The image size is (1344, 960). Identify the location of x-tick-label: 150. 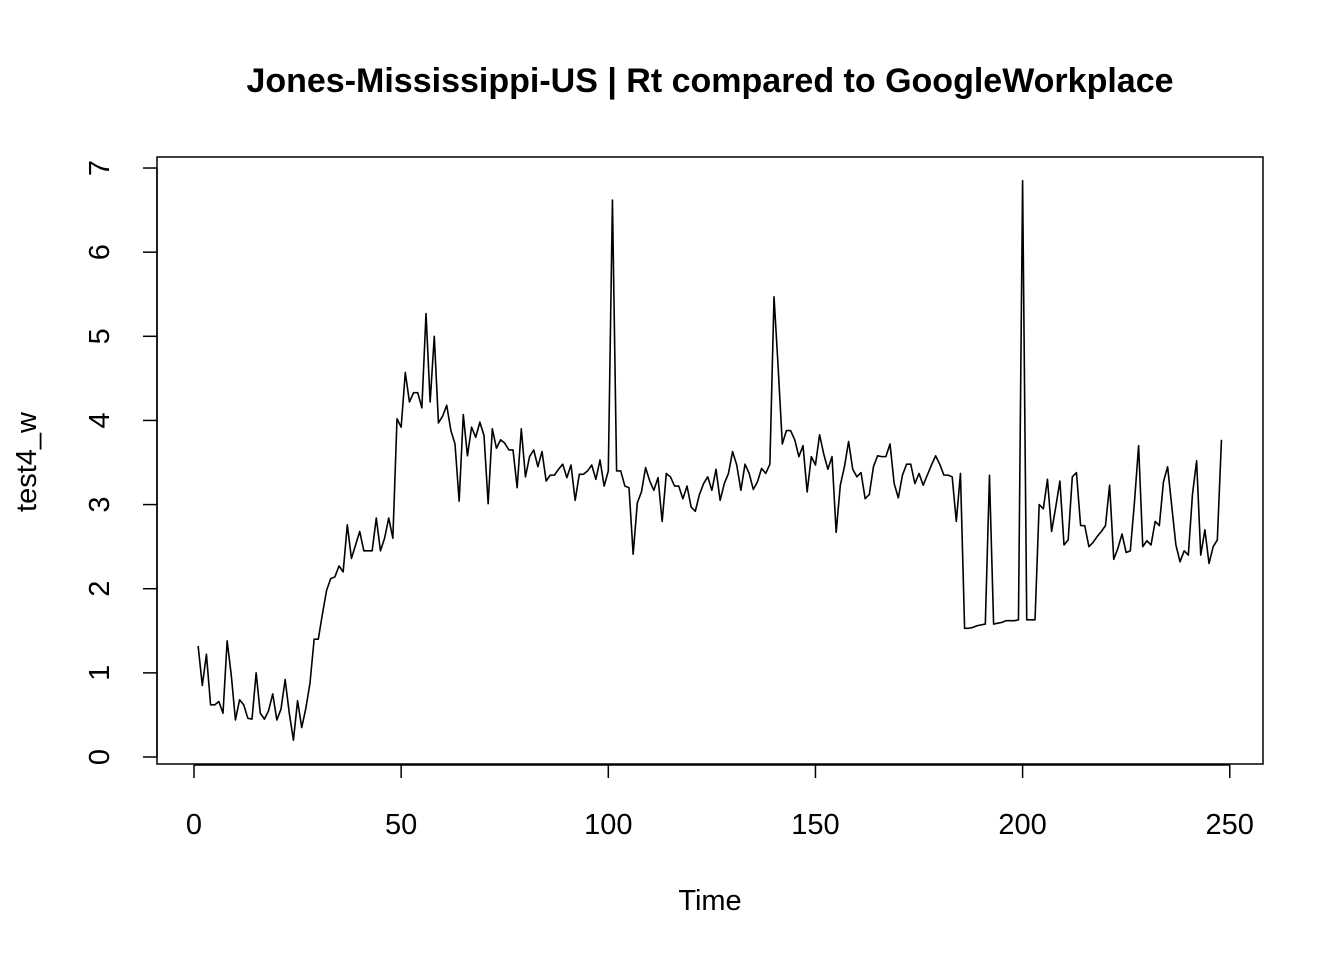
(815, 825).